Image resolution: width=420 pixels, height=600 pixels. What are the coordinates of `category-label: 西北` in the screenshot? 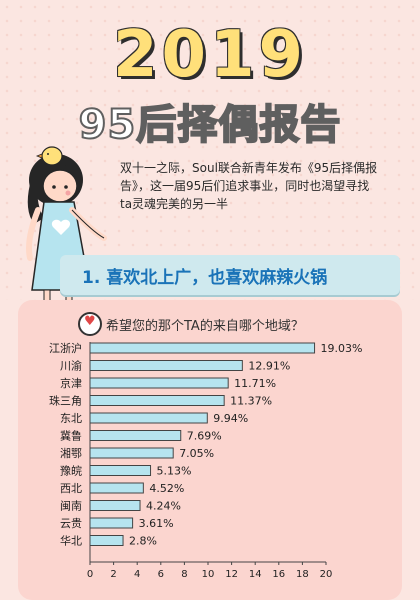 It's located at (71, 488).